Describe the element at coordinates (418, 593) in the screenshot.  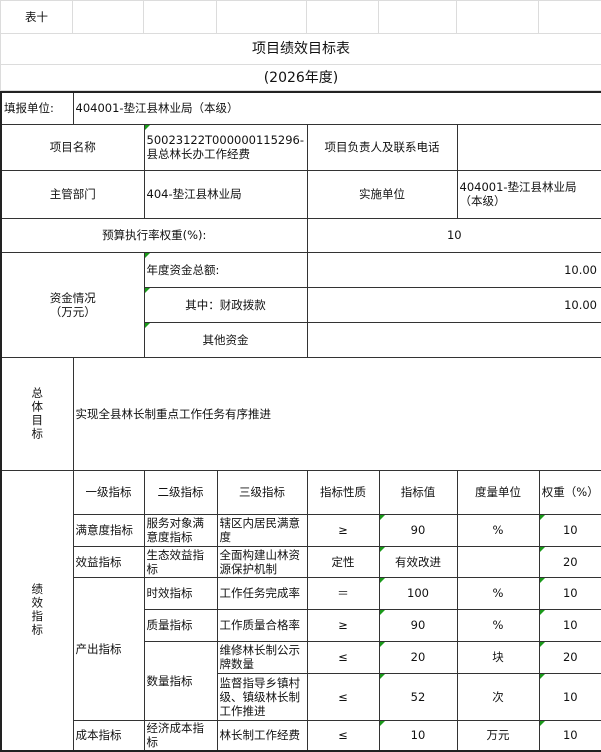
I see `indicator-value: 100` at that location.